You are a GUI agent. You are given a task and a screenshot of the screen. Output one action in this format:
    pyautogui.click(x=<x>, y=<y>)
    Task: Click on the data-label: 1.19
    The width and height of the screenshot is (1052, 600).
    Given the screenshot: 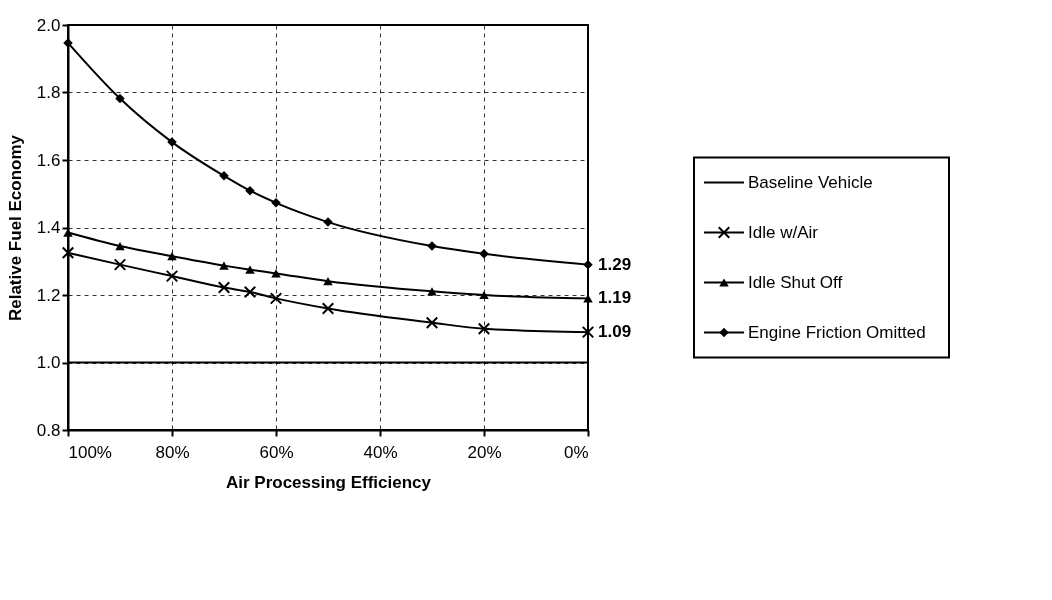 What is the action you would take?
    pyautogui.click(x=615, y=298)
    